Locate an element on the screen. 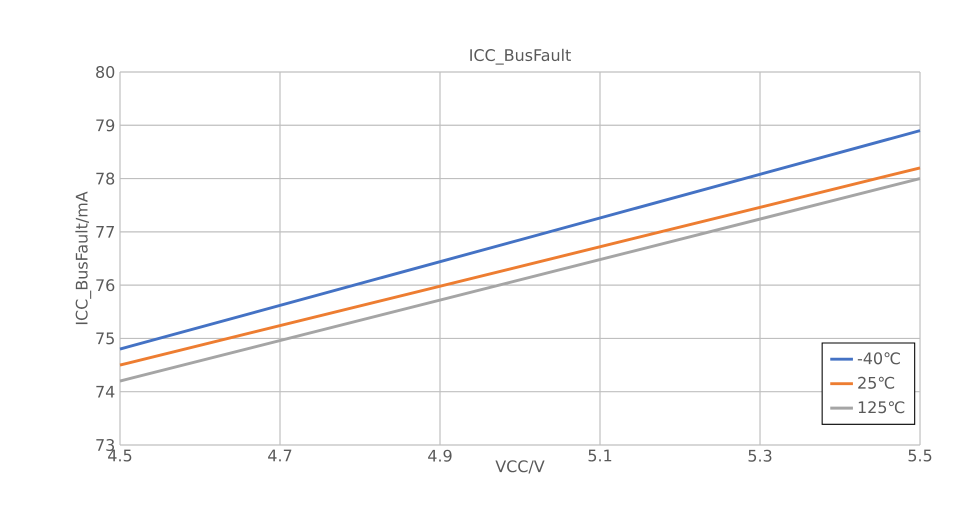  x-tick-label: 4.5 is located at coordinates (120, 456).